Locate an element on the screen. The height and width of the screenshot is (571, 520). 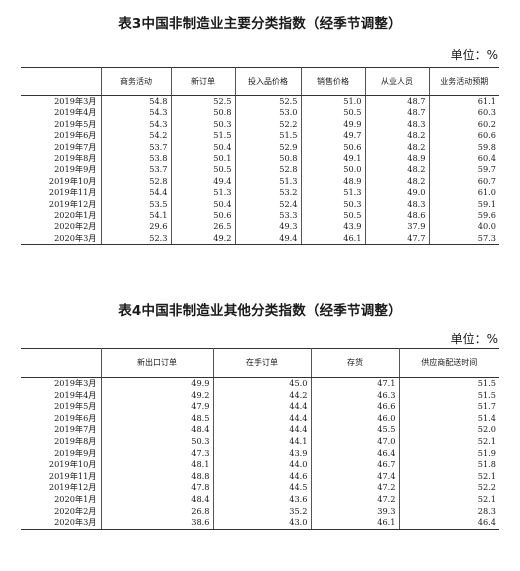
table-cell: 49.0 is located at coordinates (396, 193).